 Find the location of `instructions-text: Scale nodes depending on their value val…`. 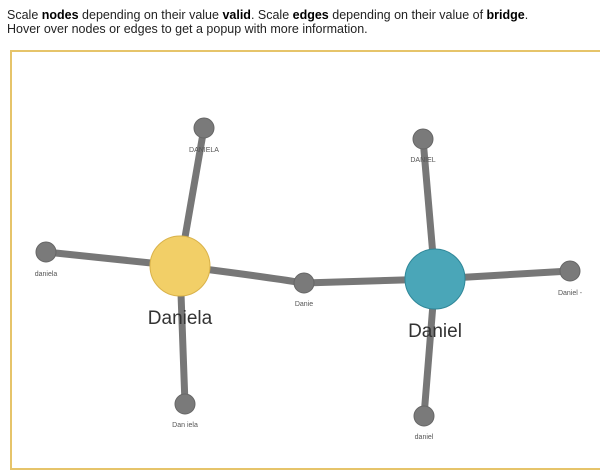

instructions-text: Scale nodes depending on their value val… is located at coordinates (302, 22).